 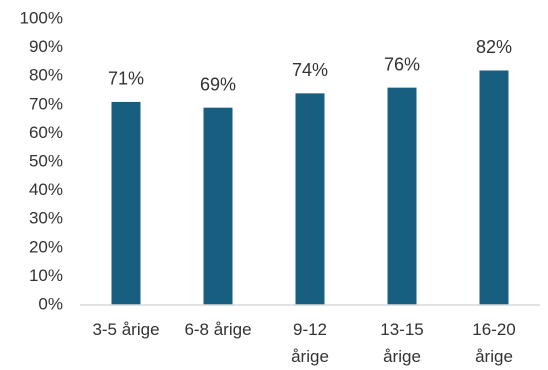 I want to click on y-tick-label: 0%, so click(x=50, y=303).